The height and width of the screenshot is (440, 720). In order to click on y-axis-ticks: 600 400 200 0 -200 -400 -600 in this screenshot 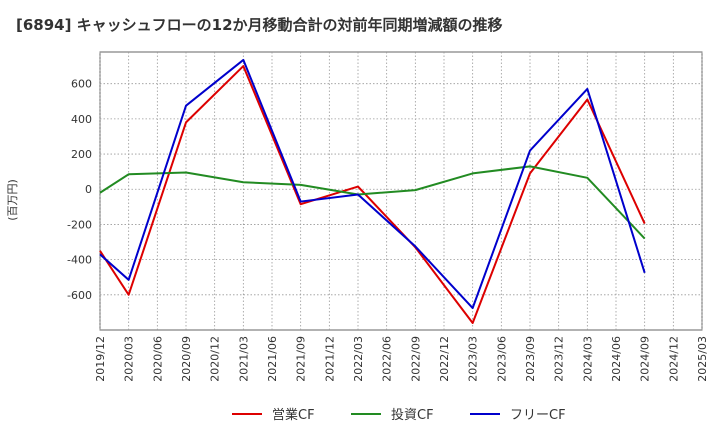, I will do `click(79, 190)`.